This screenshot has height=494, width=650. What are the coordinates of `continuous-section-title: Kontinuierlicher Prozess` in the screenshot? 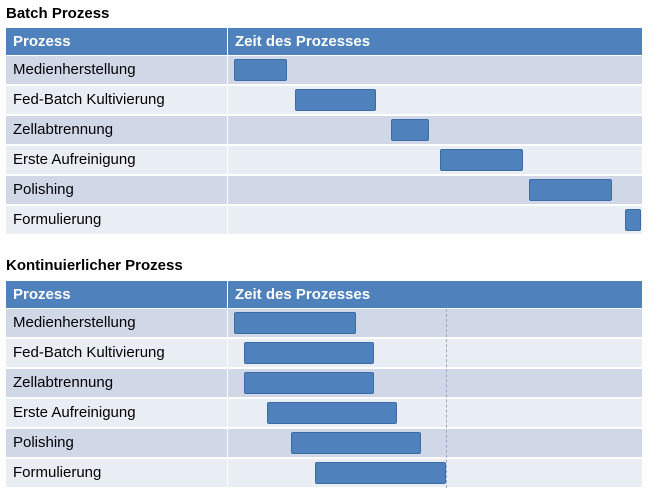 It's located at (94, 265).